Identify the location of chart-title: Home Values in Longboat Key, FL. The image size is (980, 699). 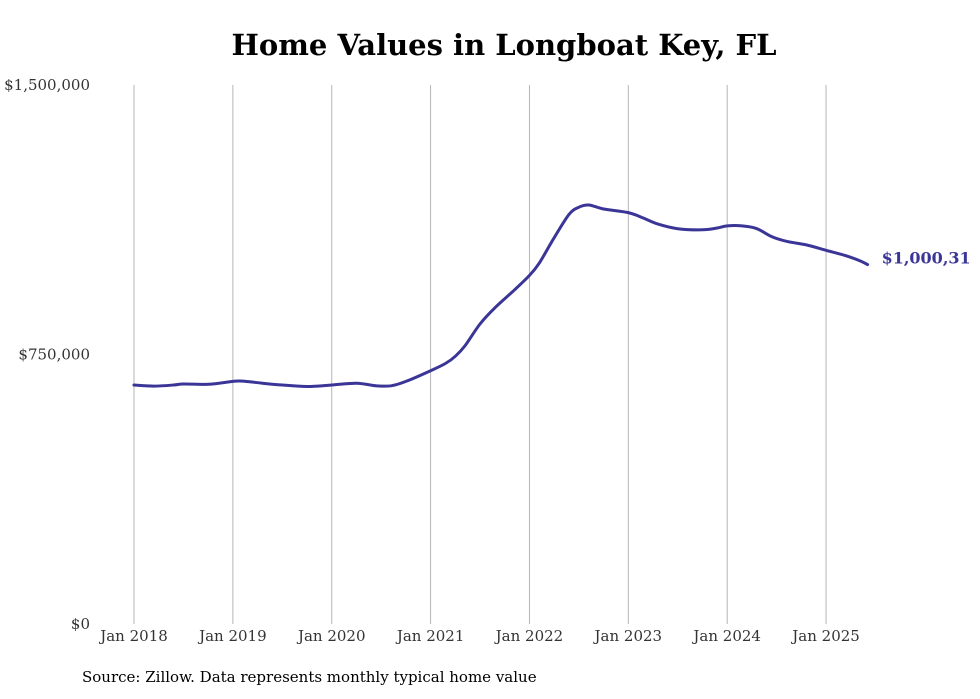
(504, 45).